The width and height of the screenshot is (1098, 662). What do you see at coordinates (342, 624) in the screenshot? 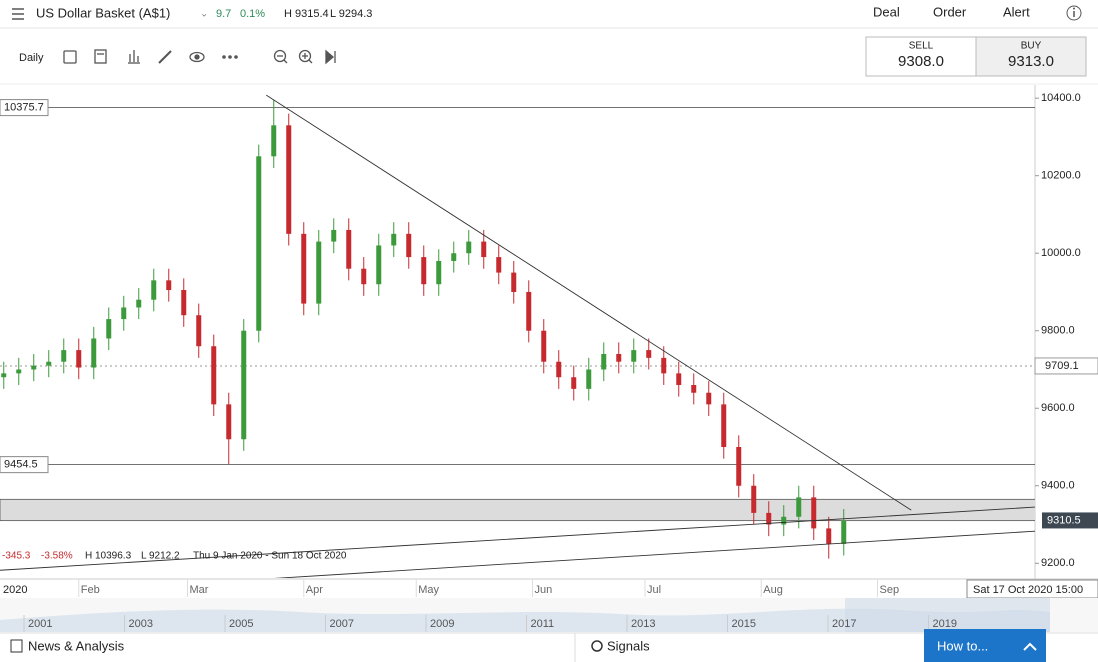
I see `navigator-year: 2007` at bounding box center [342, 624].